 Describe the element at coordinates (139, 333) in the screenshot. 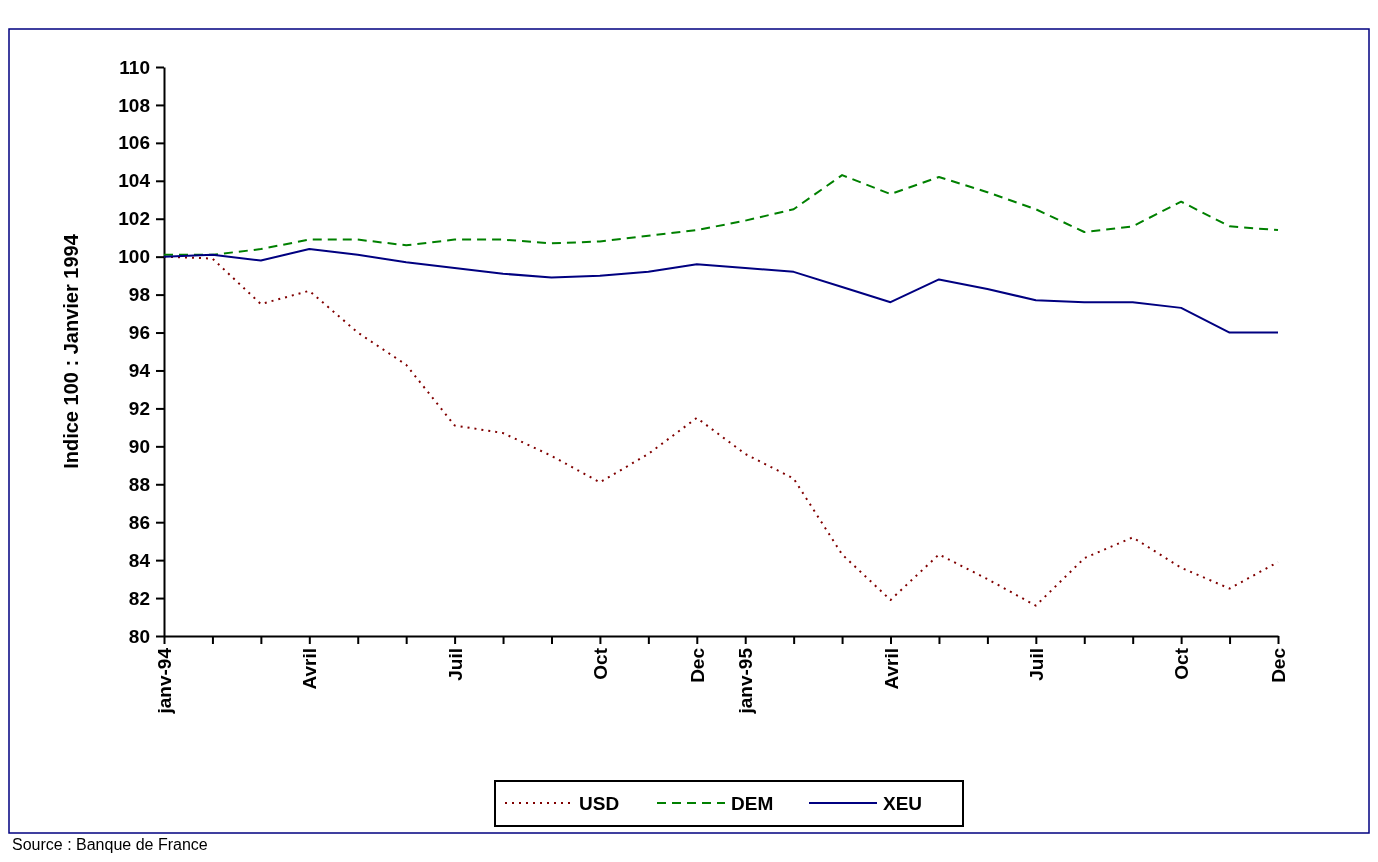

I see `y-tick-label: 96` at that location.